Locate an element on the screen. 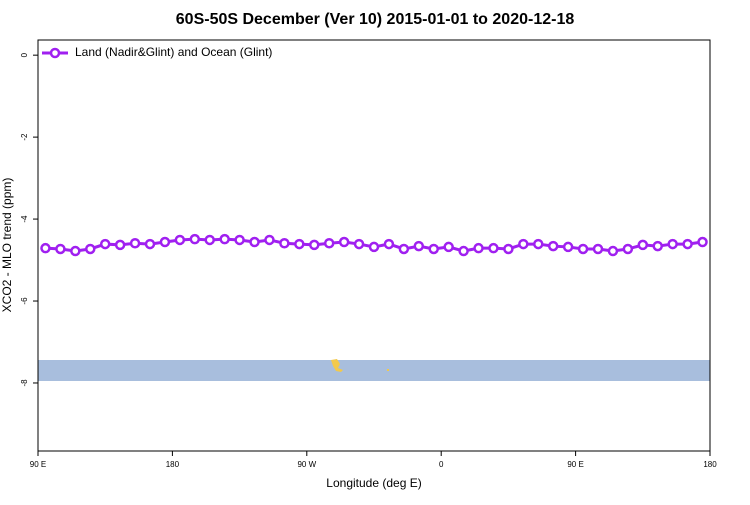  y-tick-label: -6 is located at coordinates (24, 301).